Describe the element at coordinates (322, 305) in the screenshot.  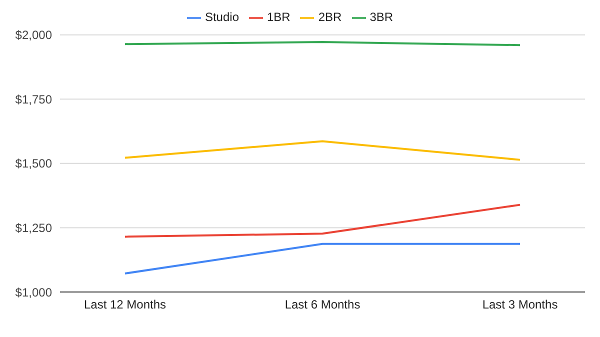
I see `x-tick-label: Last 6 Months` at that location.